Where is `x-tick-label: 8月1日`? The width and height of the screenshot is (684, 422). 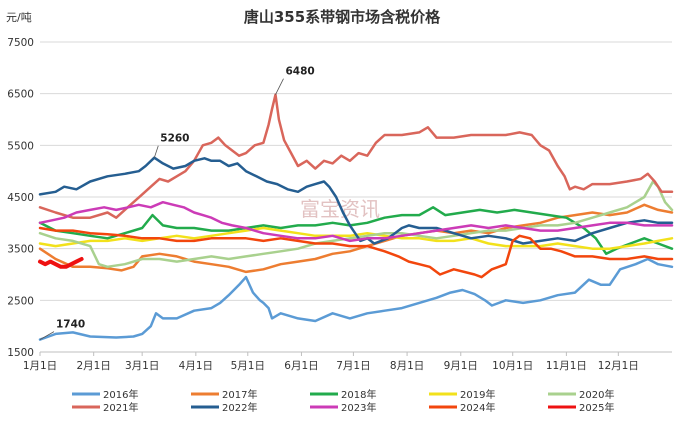
x-tick-label: 8月1日 is located at coordinates (407, 366).